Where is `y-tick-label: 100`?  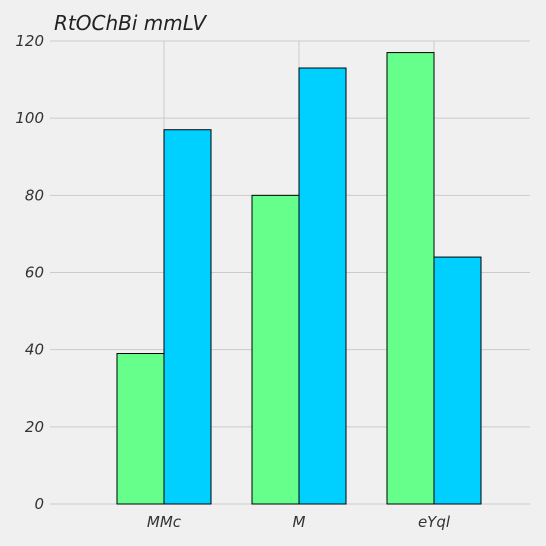
y-tick-label: 100 is located at coordinates (29, 118).